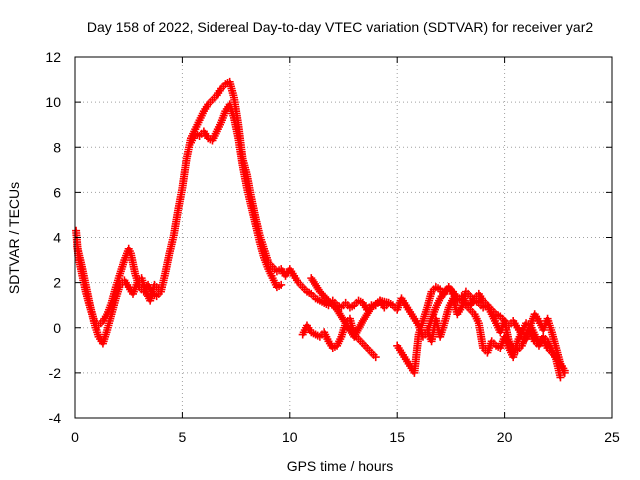  Describe the element at coordinates (57, 238) in the screenshot. I see `y-tick-label: 4` at that location.